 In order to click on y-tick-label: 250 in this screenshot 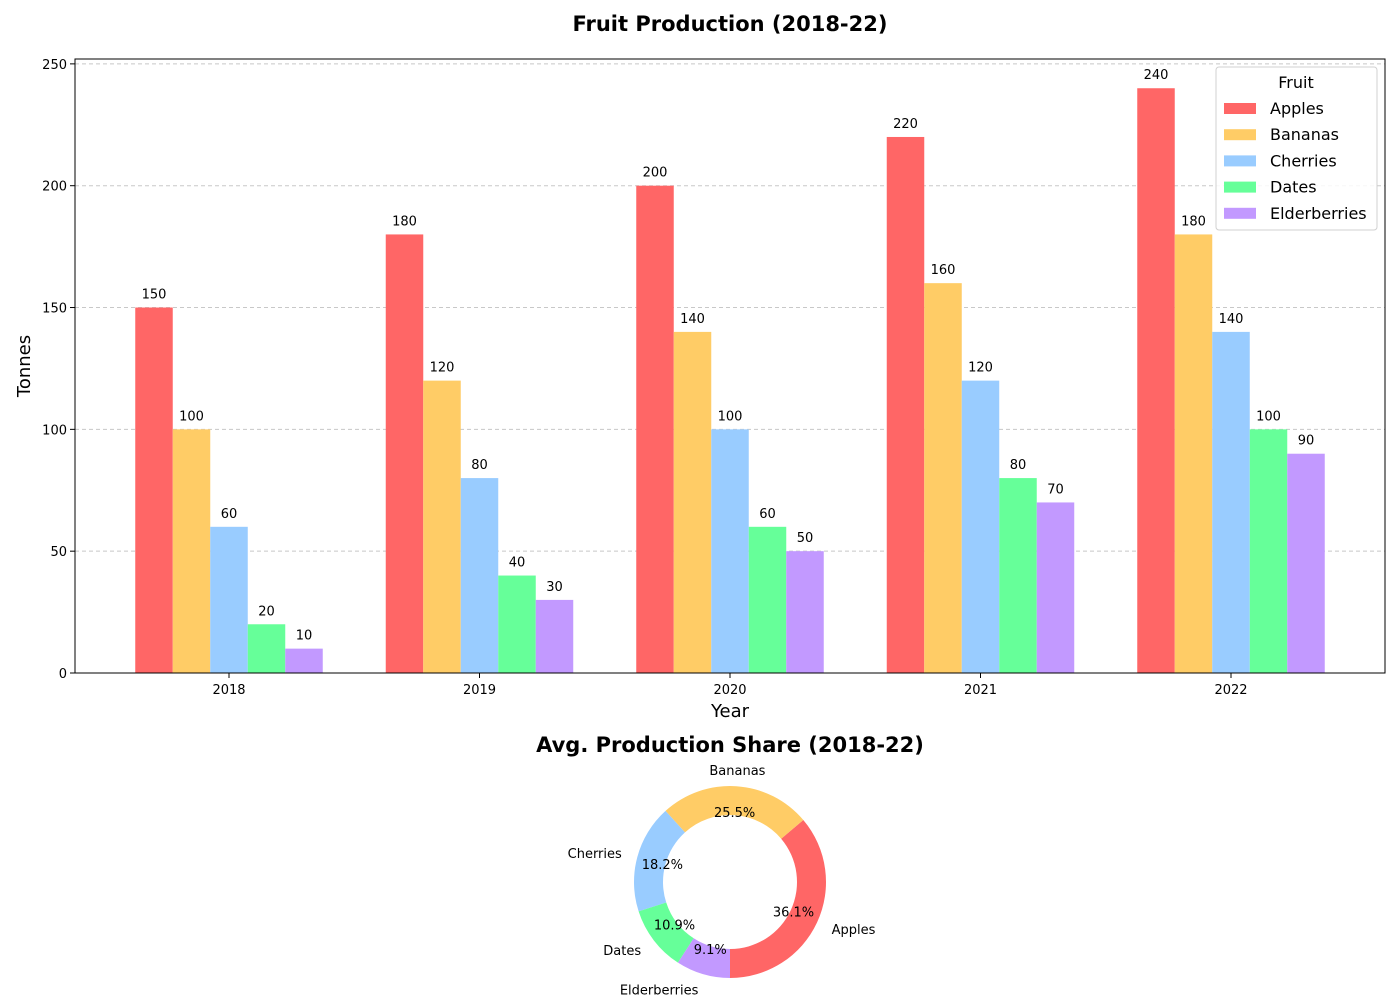, I will do `click(54, 65)`.